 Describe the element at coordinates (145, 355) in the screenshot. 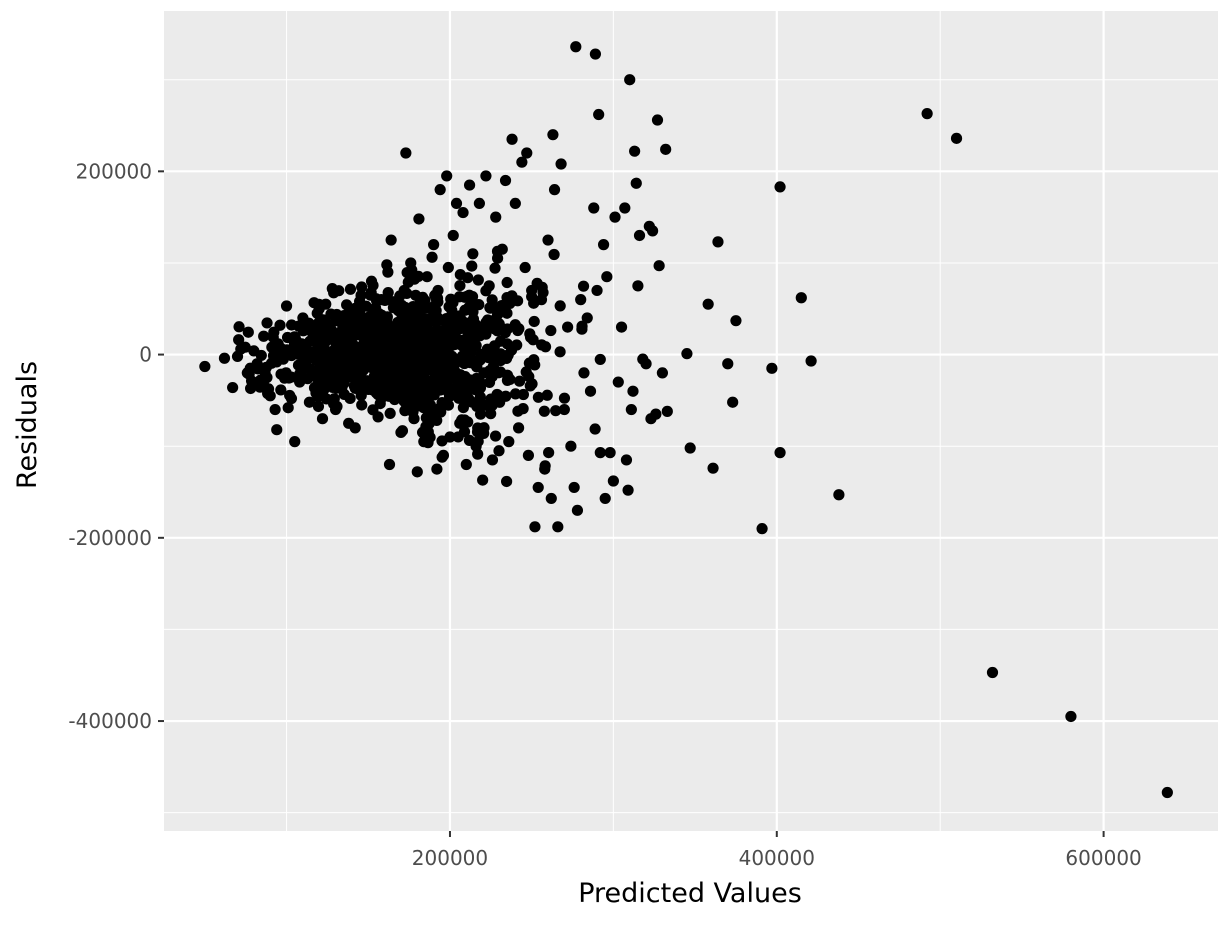

I see `y-tick-label: 0` at that location.